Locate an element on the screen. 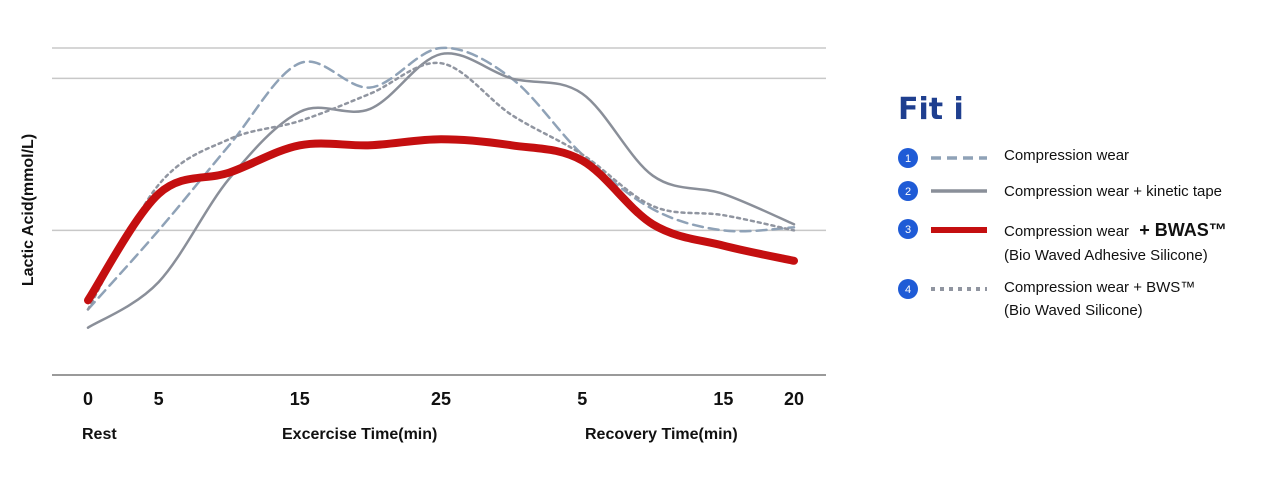  phase-label-rest: Rest is located at coordinates (99, 434).